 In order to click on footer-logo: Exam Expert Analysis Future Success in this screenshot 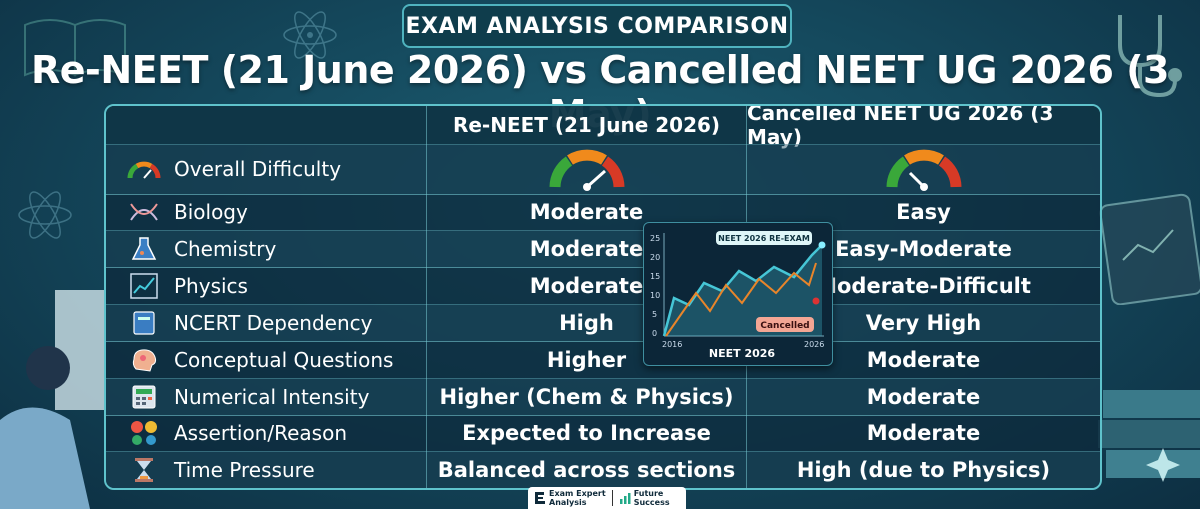, I will do `click(607, 498)`.